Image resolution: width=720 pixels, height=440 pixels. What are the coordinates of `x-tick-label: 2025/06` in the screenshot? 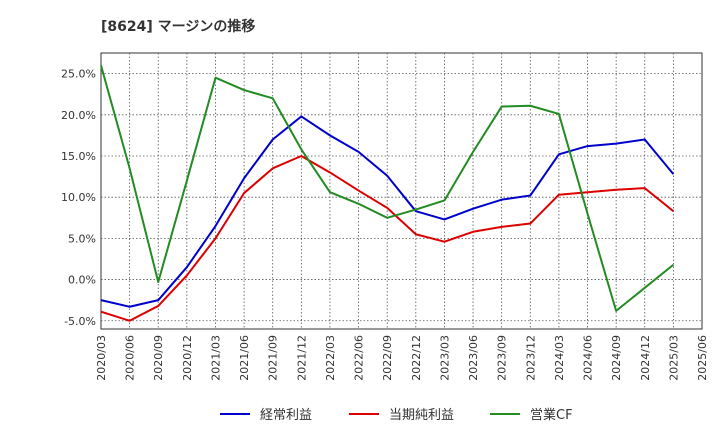 It's located at (702, 358).